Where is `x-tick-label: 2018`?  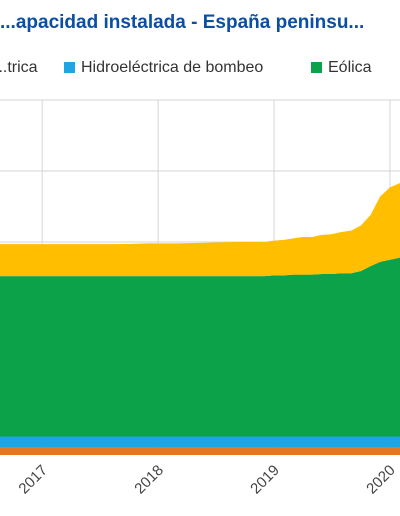 x-tick-label: 2018 is located at coordinates (149, 480).